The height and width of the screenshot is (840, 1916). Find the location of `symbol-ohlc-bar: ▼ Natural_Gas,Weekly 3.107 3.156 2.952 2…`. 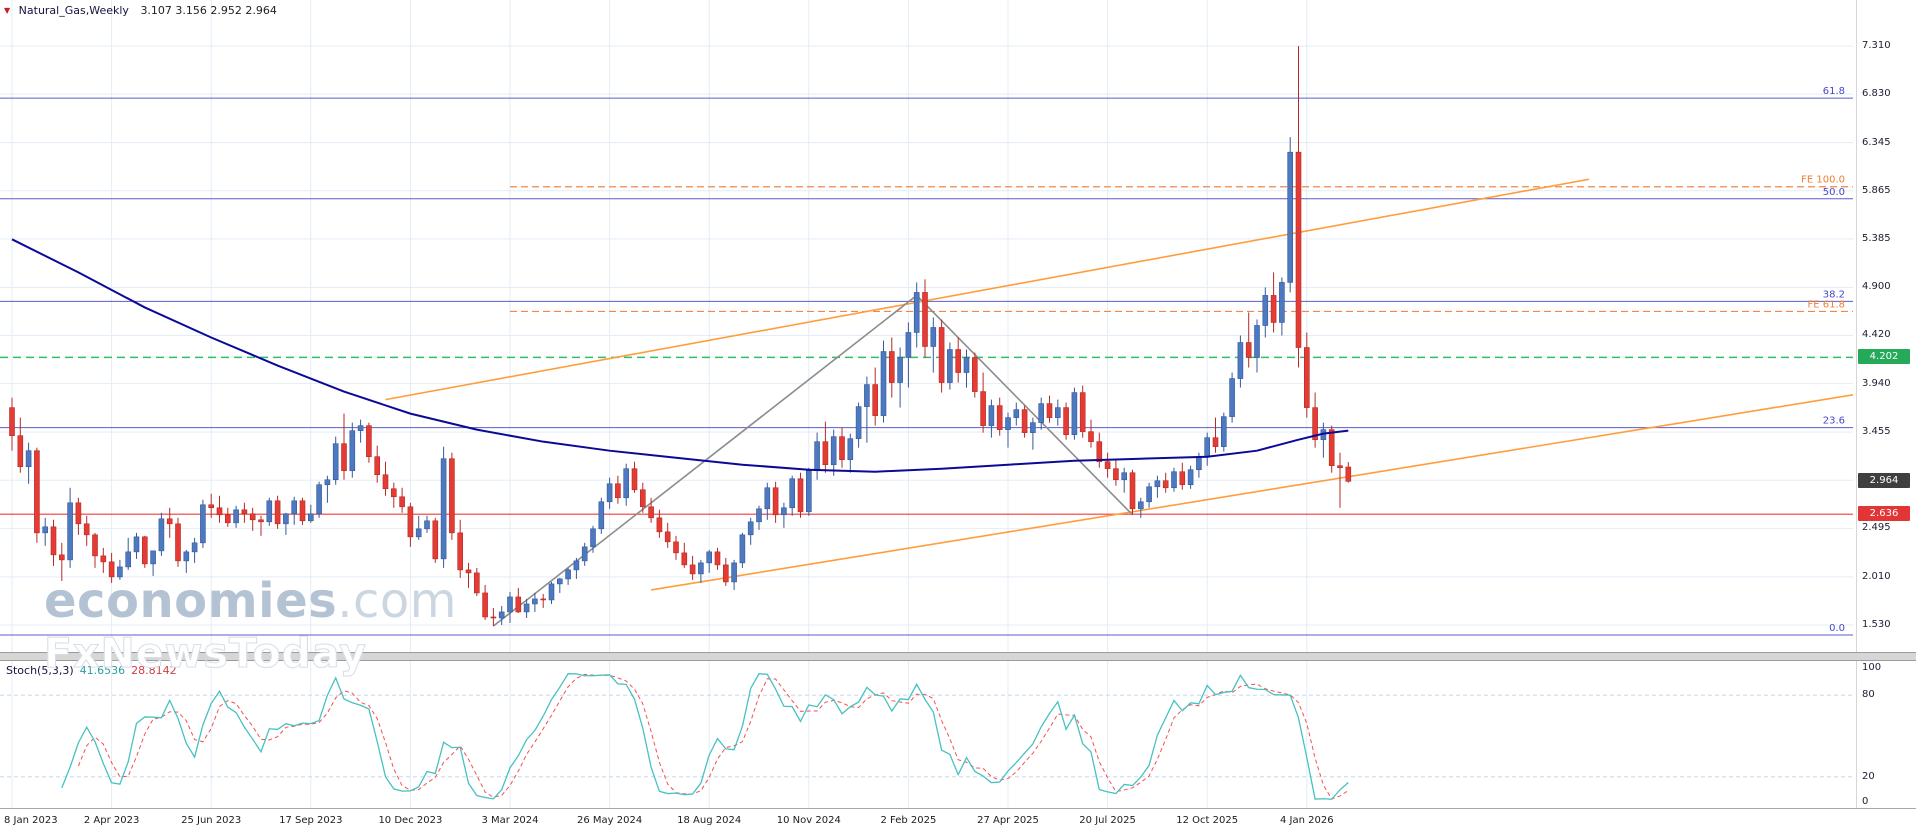

symbol-ohlc-bar: ▼ Natural_Gas,Weekly 3.107 3.156 2.952 2… is located at coordinates (140, 10).